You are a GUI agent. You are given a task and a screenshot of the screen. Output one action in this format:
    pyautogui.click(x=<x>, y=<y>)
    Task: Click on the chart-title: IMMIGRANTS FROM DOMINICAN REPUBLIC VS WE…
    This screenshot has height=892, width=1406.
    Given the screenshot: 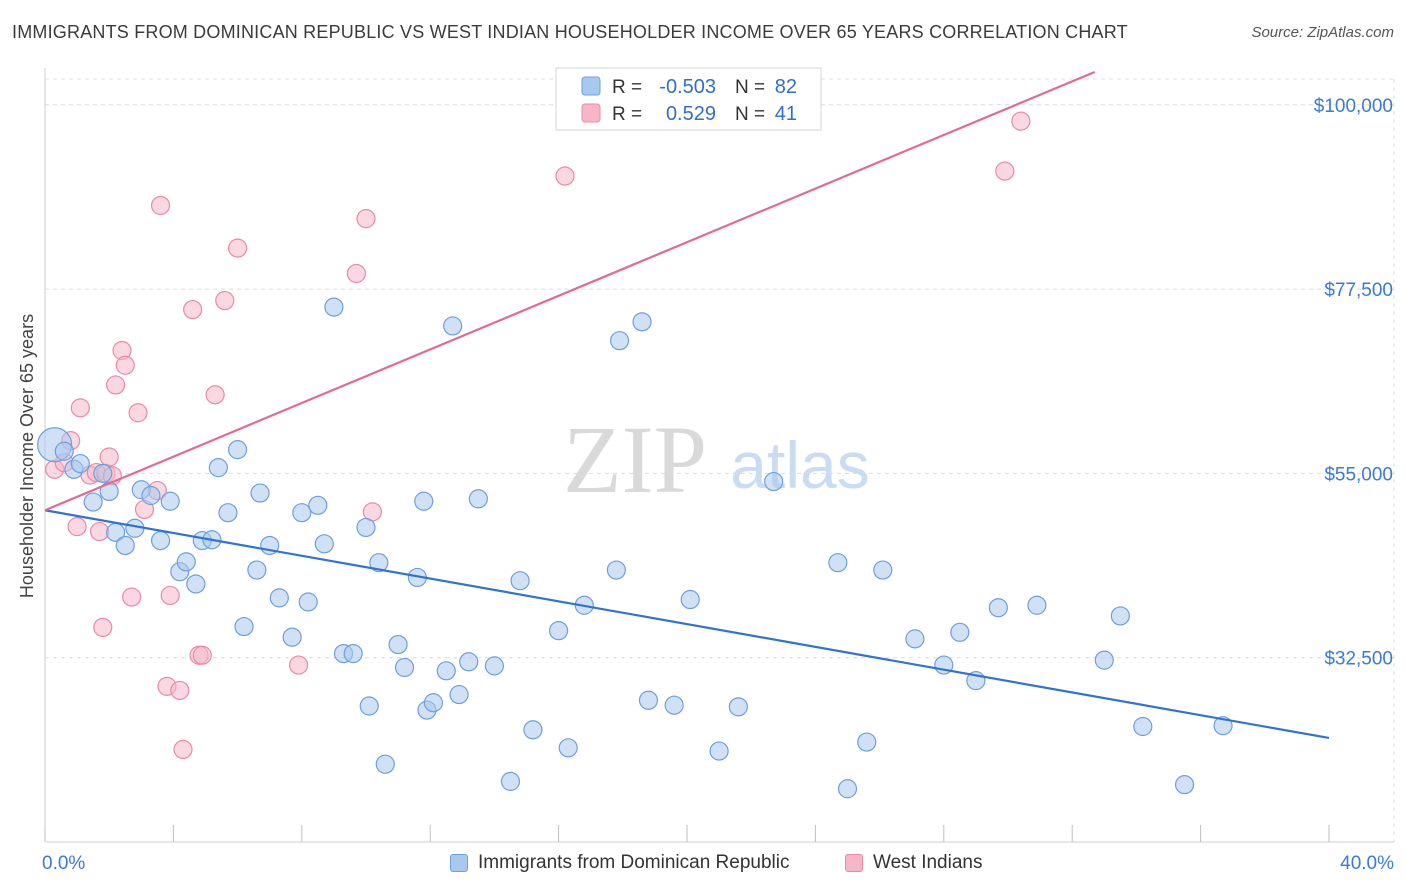 What is the action you would take?
    pyautogui.click(x=570, y=32)
    